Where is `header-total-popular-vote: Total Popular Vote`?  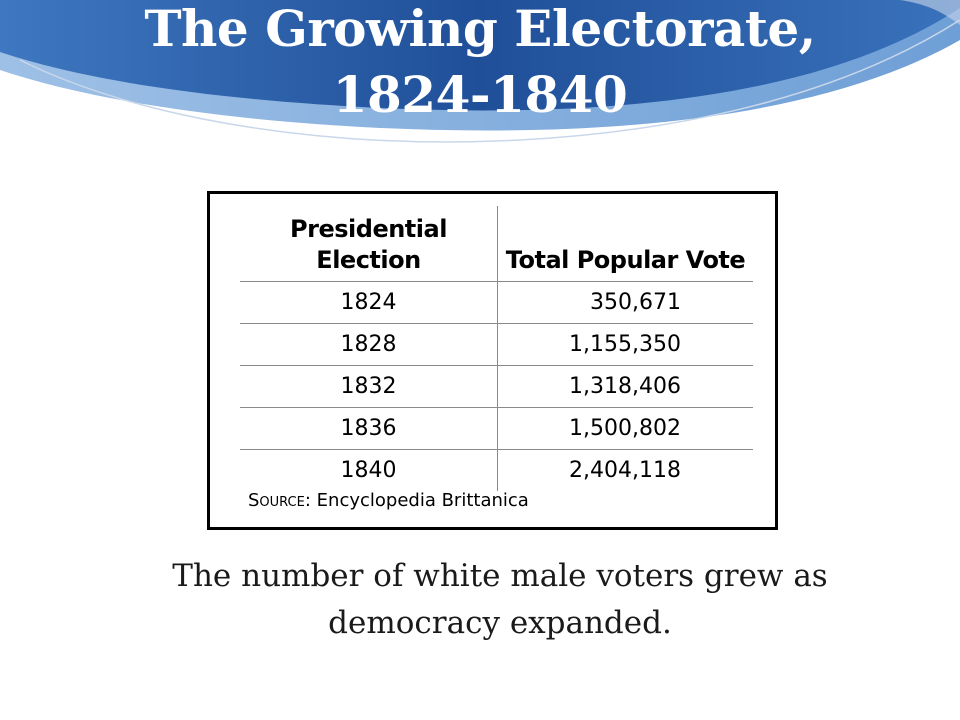 header-total-popular-vote: Total Popular Vote is located at coordinates (625, 244).